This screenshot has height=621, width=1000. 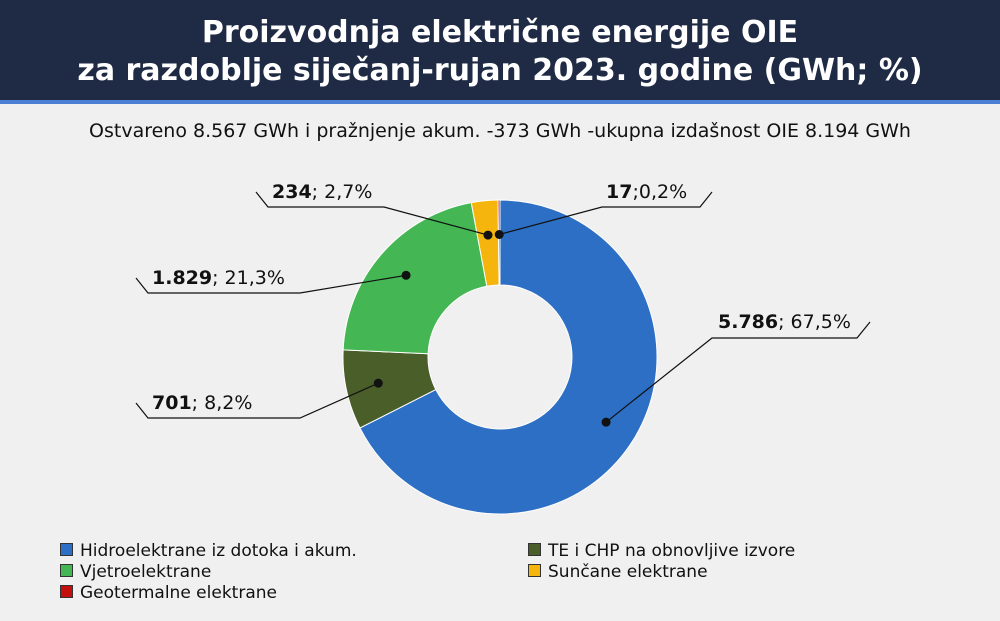 I want to click on data-label-percent-suncane: ; 2,7%, so click(x=342, y=192).